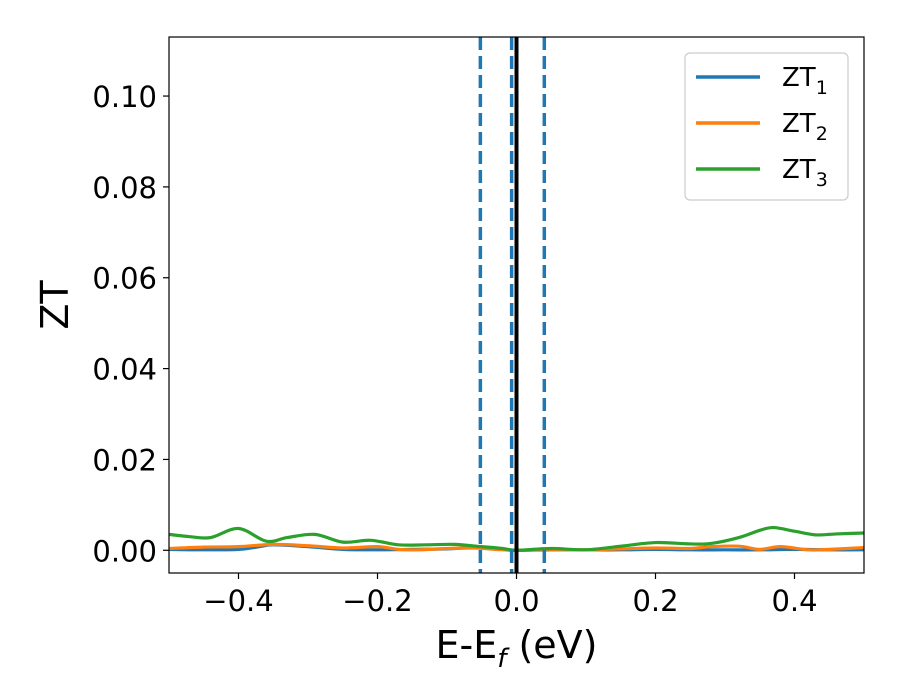 This screenshot has width=900, height=700. What do you see at coordinates (124, 97) in the screenshot?
I see `y-tick-label: 0.10` at bounding box center [124, 97].